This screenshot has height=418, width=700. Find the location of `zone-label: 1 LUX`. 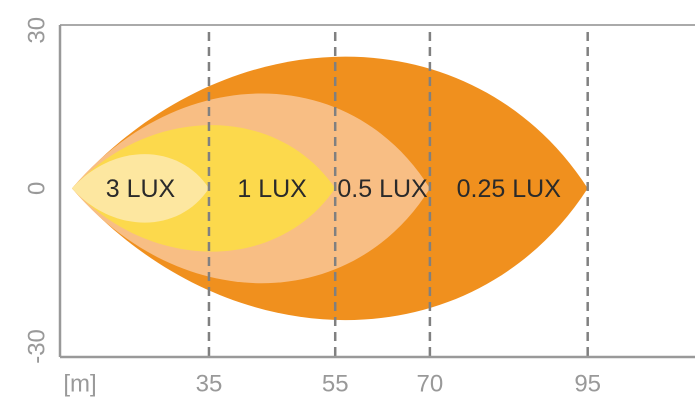

zone-label: 1 LUX is located at coordinates (272, 189).